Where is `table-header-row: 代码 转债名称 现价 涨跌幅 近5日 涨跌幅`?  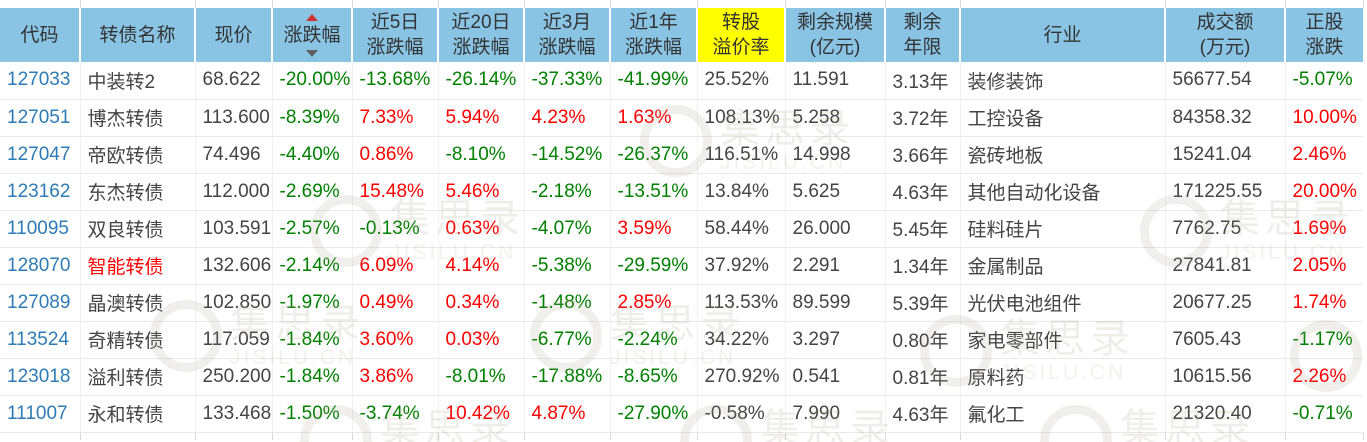
table-header-row: 代码 转债名称 现价 涨跌幅 近5日 涨跌幅 is located at coordinates (681, 35).